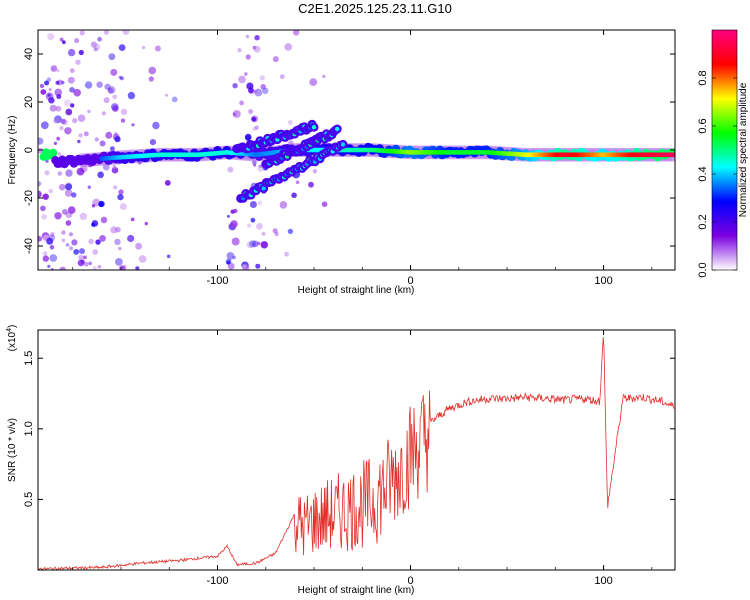  I want to click on colorbar-label: Normalized spectral amplitude, so click(743, 149).